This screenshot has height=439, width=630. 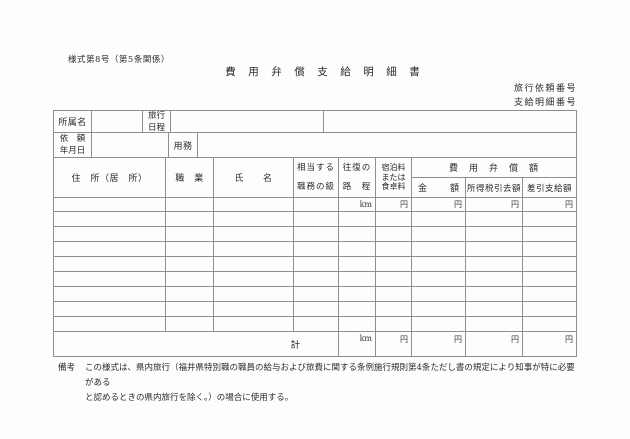 I want to click on request-date-label-cell: 依 頼 年月日, so click(x=73, y=145).